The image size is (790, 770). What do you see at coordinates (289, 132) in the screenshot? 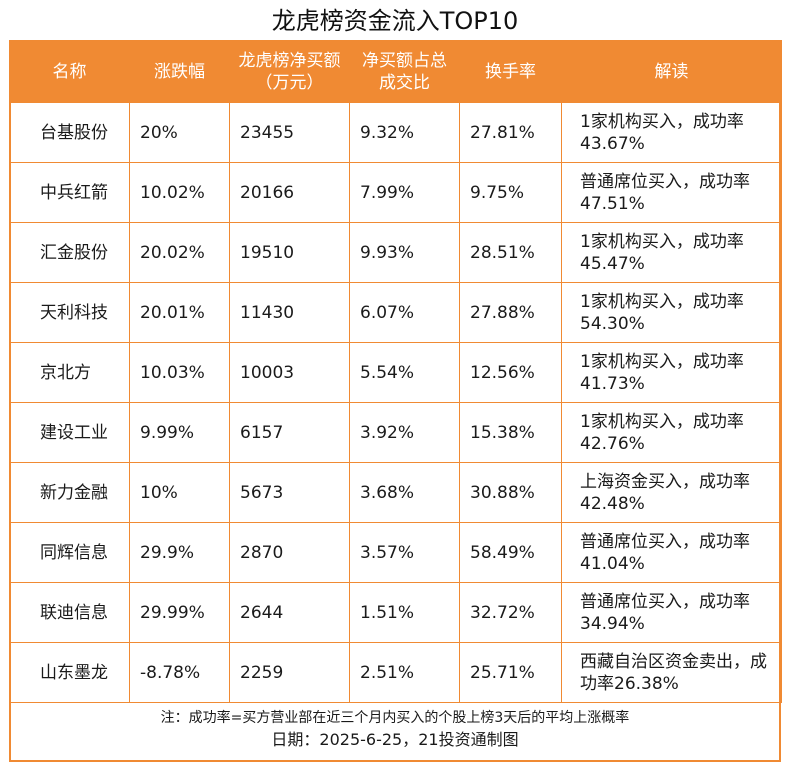
I see `cell-net-buy: 23455` at bounding box center [289, 132].